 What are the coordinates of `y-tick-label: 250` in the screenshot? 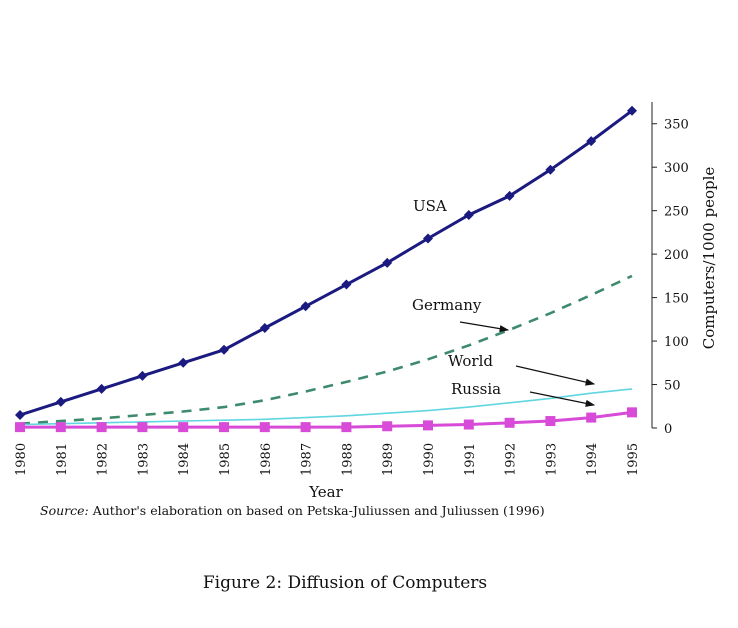 It's located at (676, 212).